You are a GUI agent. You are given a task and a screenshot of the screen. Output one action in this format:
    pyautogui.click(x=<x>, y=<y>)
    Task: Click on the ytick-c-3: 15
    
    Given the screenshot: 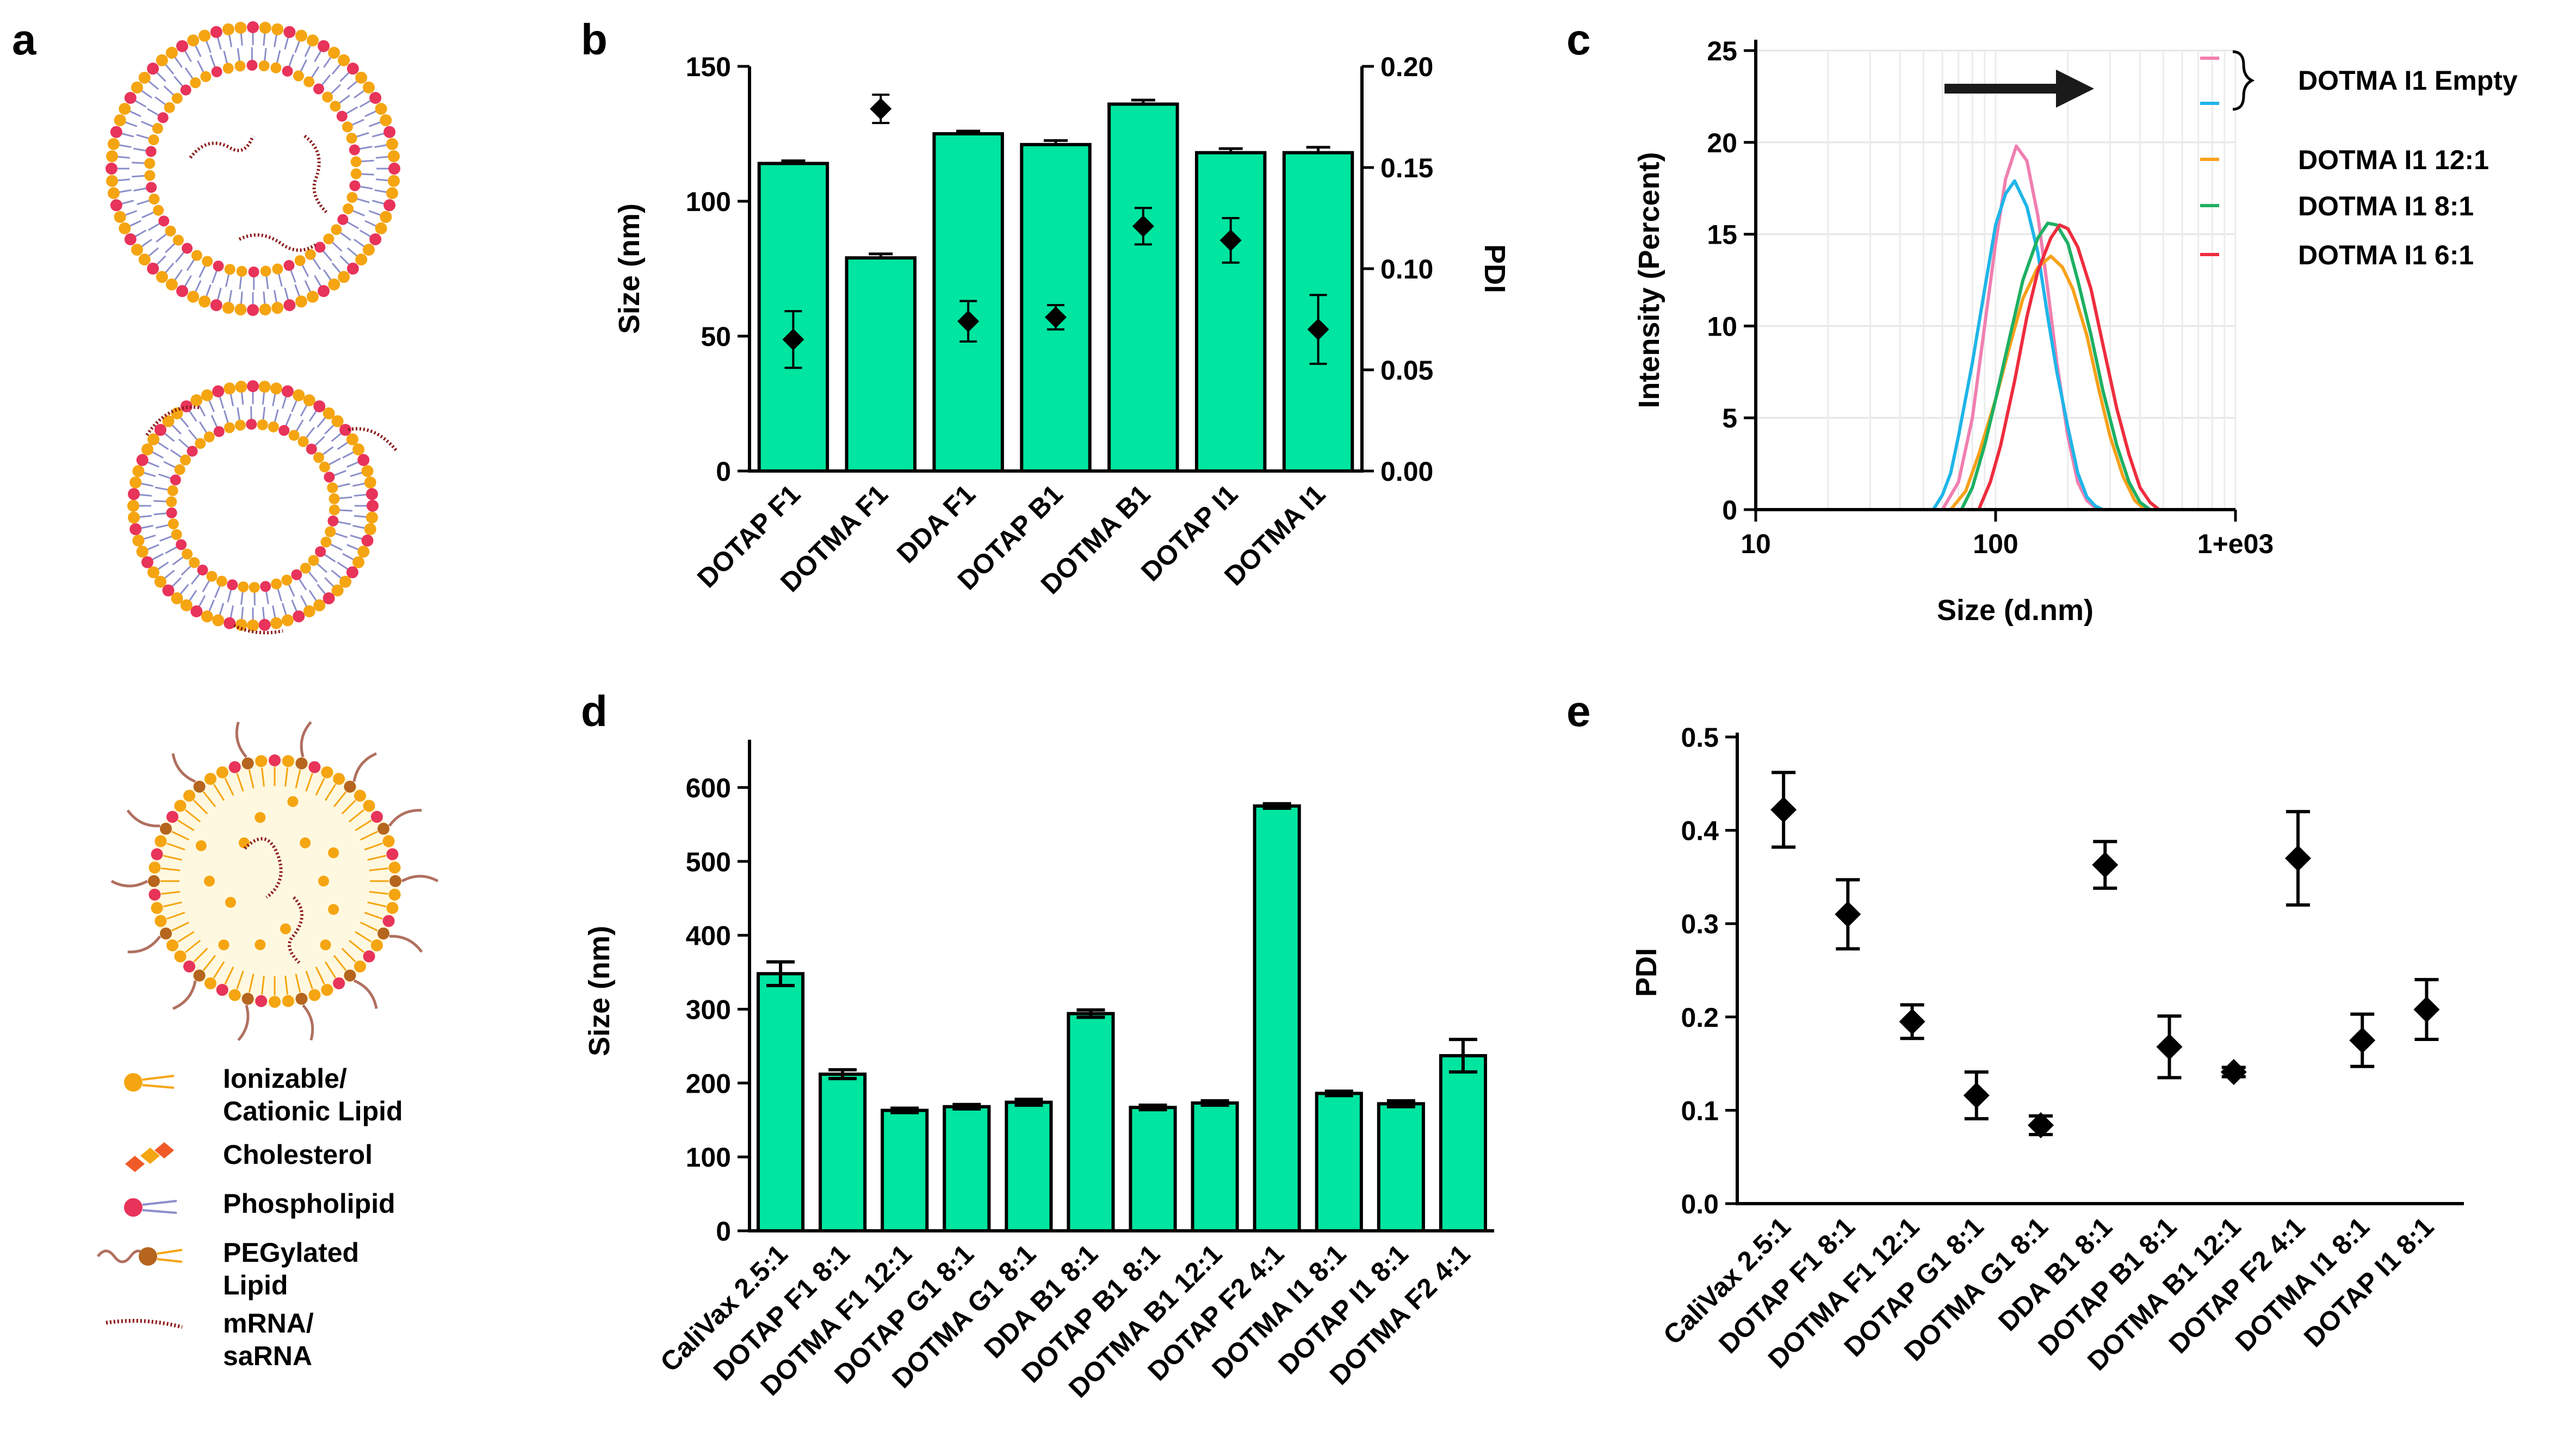 What is the action you would take?
    pyautogui.click(x=1722, y=235)
    